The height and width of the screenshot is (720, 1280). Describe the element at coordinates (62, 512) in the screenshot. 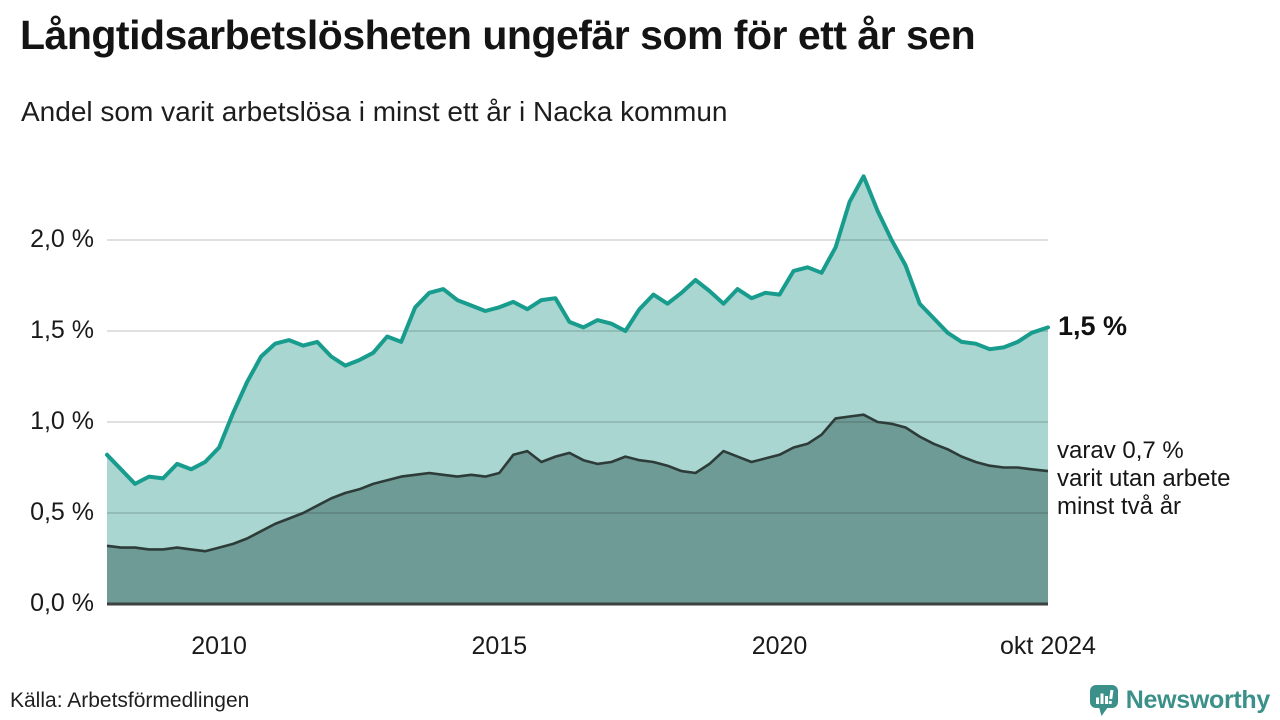

I see `y-axis-tick: 0,5 %` at that location.